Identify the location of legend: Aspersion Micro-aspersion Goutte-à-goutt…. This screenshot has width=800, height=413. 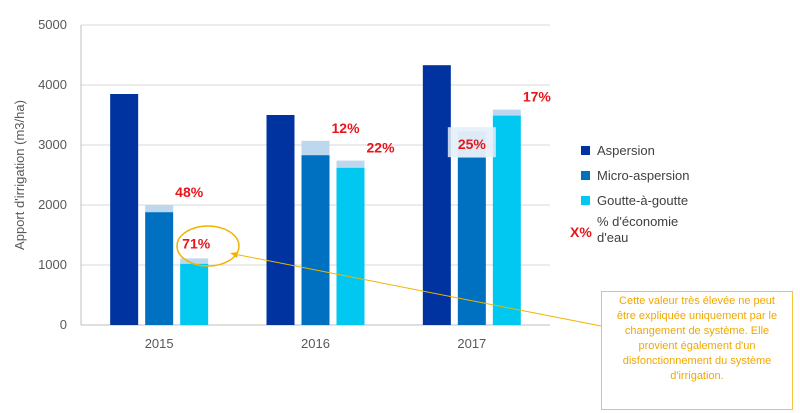
(670, 196).